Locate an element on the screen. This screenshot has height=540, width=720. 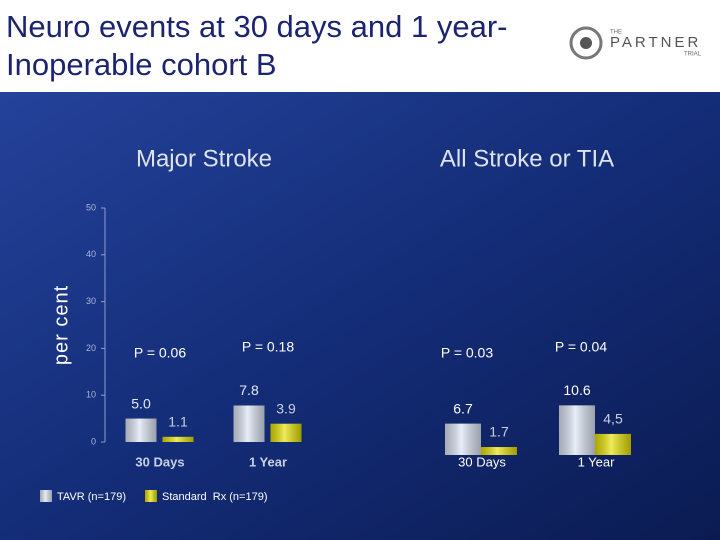
logo-ring is located at coordinates (586, 43).